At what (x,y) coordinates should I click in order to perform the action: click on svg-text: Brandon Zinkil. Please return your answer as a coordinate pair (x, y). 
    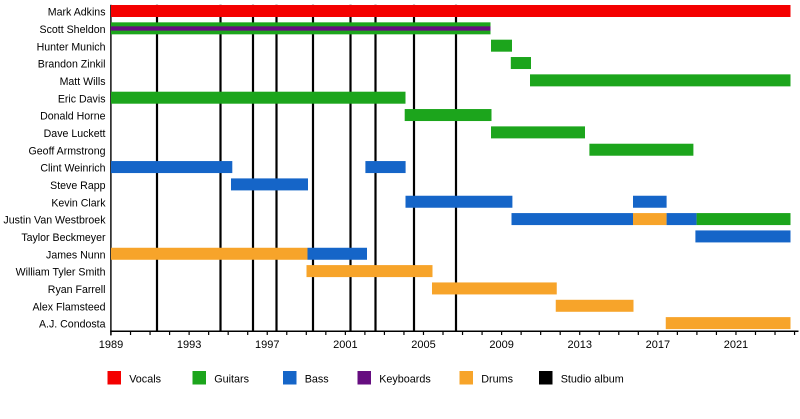
    Looking at the image, I should click on (72, 65).